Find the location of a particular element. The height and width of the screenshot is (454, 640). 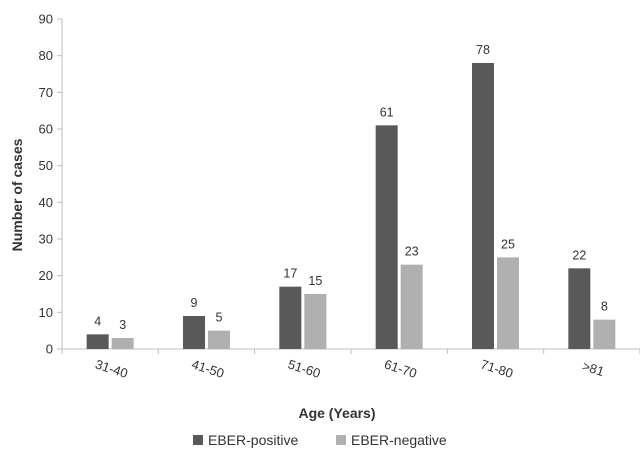

y-tick-label: 20 is located at coordinates (46, 275).